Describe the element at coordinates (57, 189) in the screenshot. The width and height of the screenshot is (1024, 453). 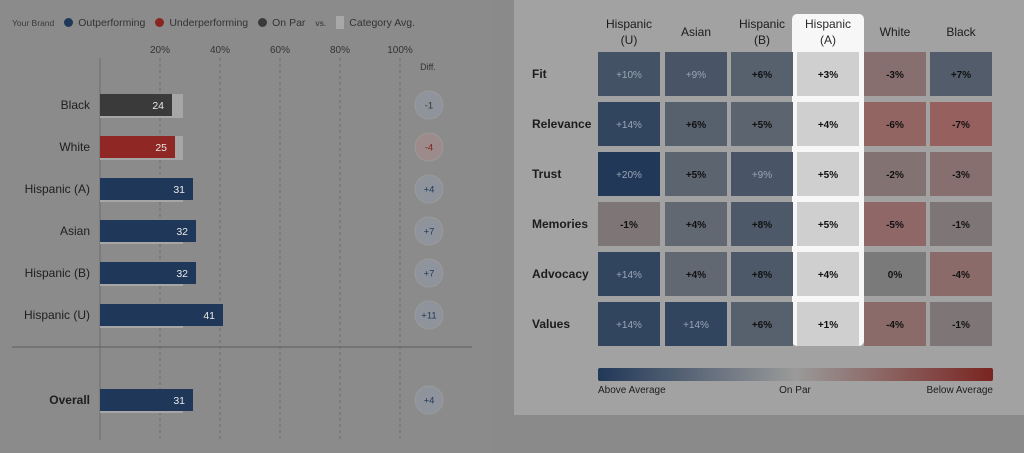
I see `category-label: Hispanic (A)` at that location.